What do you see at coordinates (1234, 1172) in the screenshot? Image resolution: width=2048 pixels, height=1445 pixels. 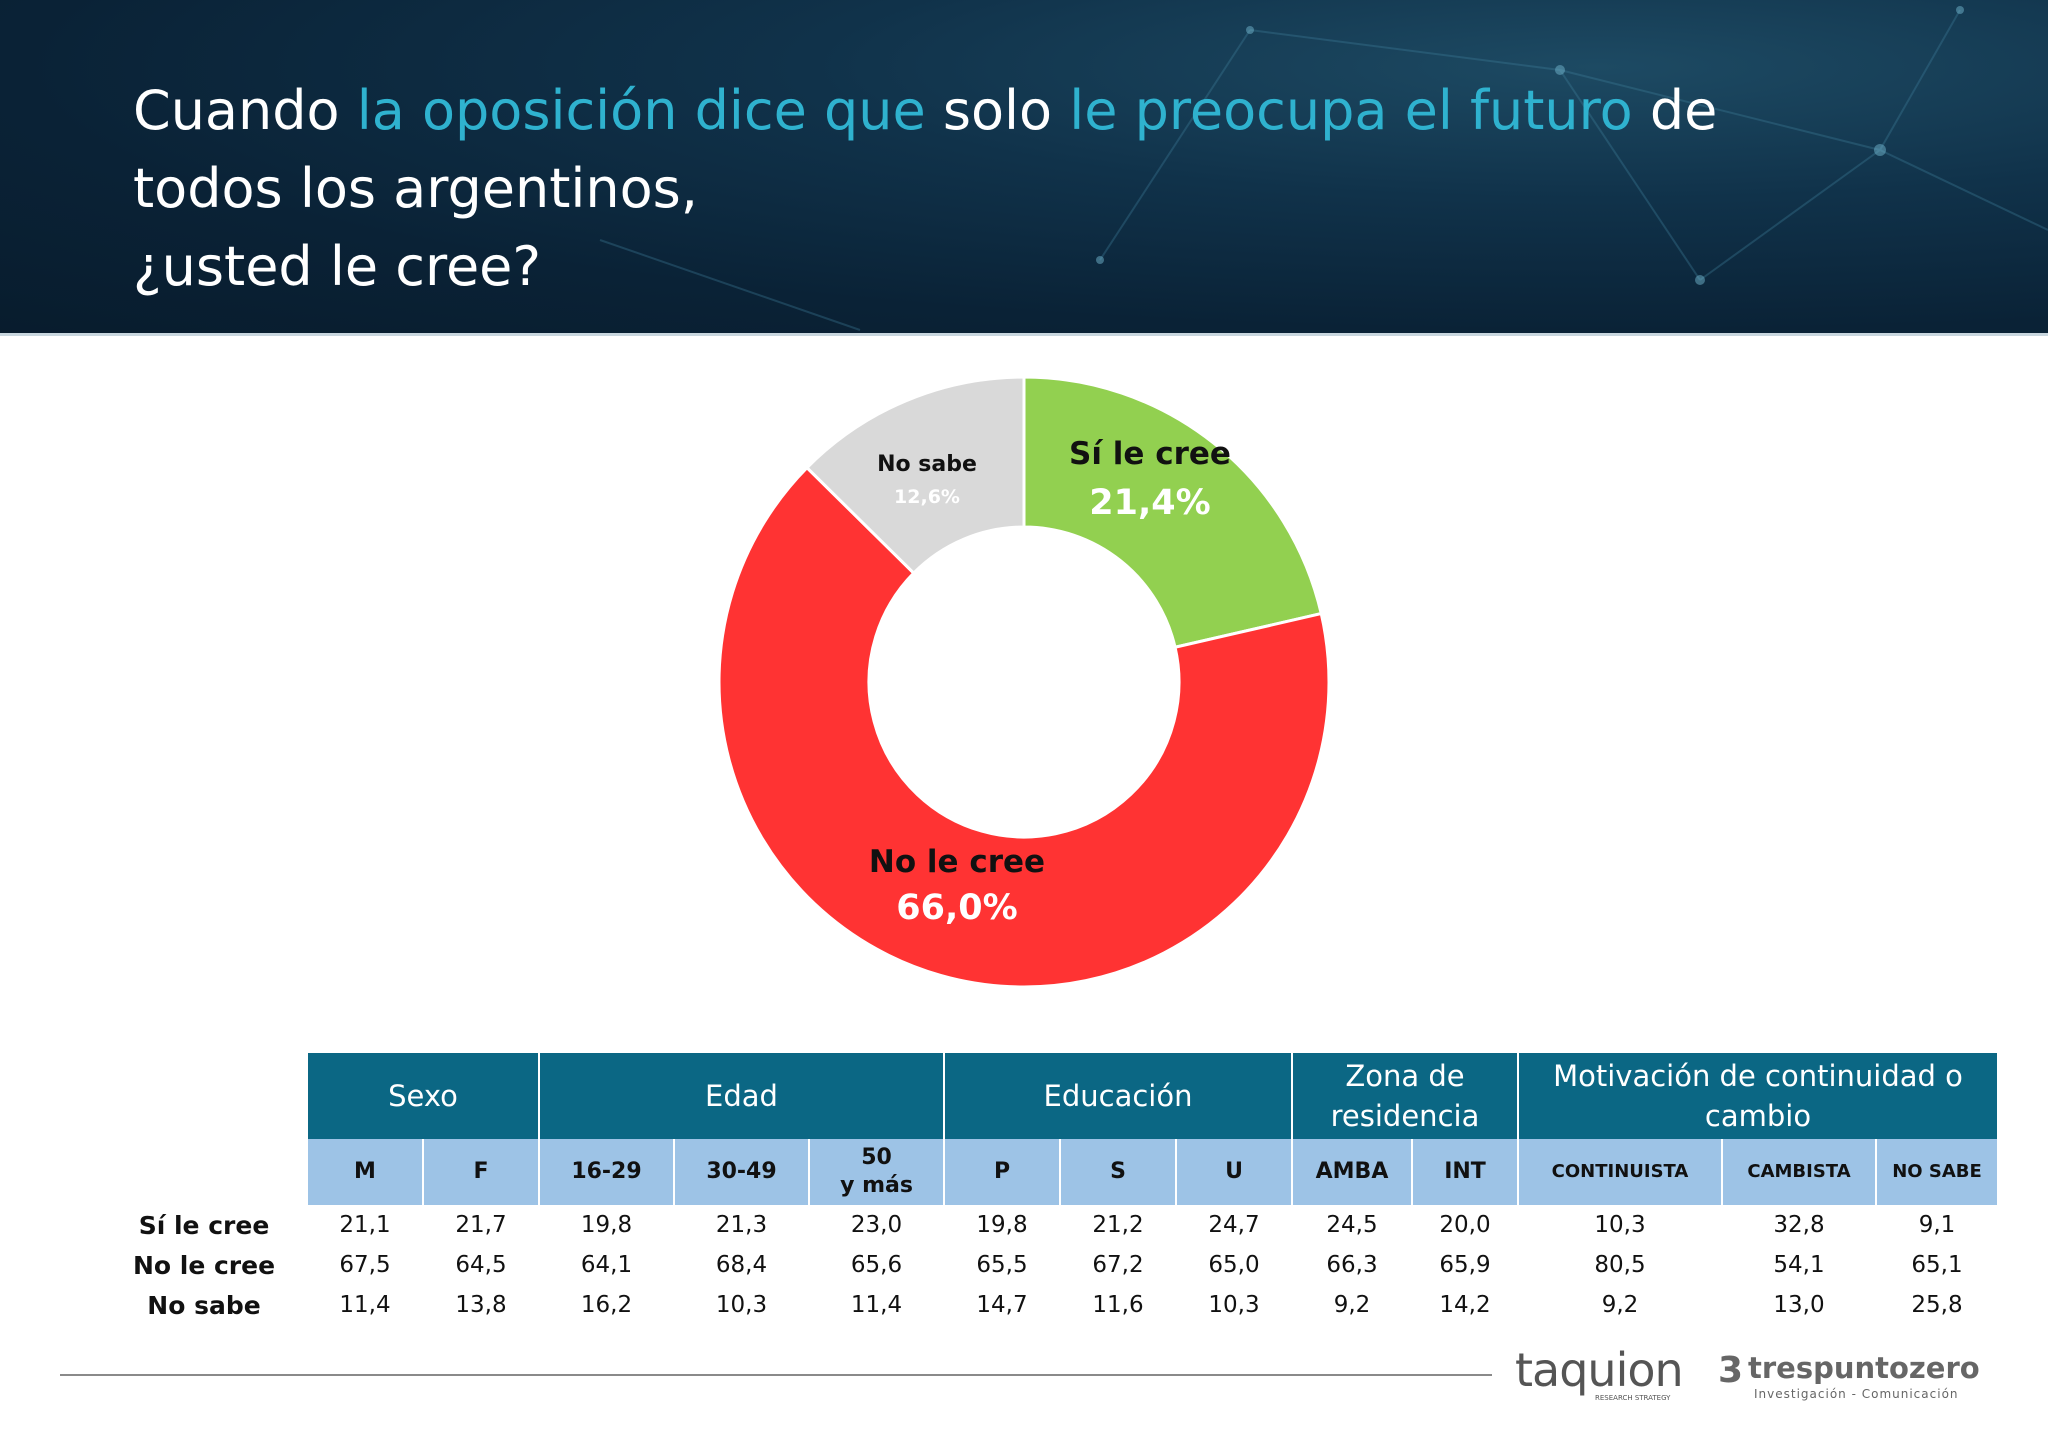 I see `col-header: U` at bounding box center [1234, 1172].